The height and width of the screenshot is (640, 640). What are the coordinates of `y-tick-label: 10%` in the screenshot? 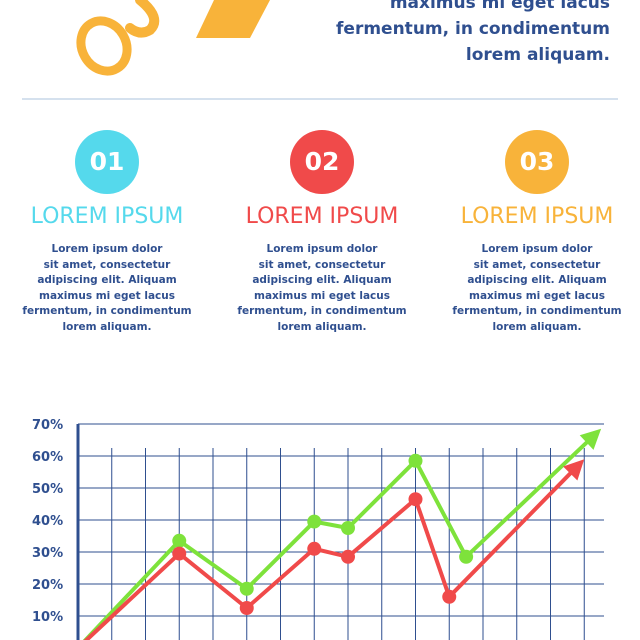 It's located at (47, 617).